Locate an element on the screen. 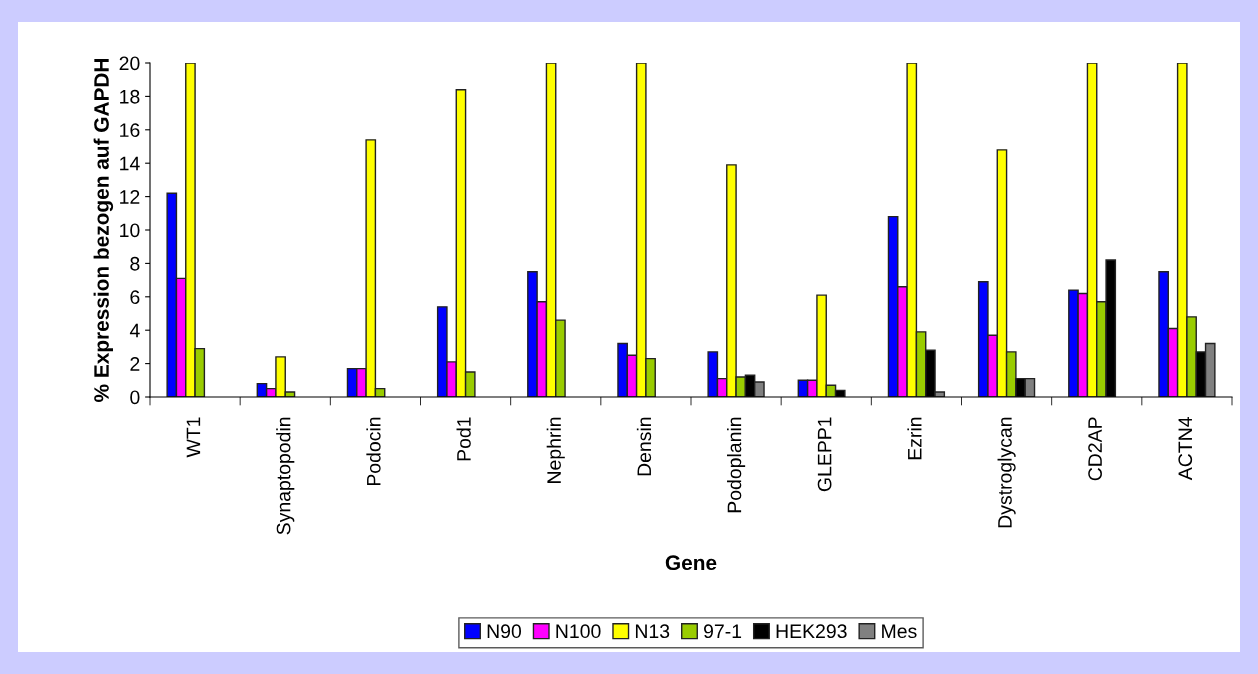 The image size is (1258, 674). y-tick-label: 2 is located at coordinates (135, 364).